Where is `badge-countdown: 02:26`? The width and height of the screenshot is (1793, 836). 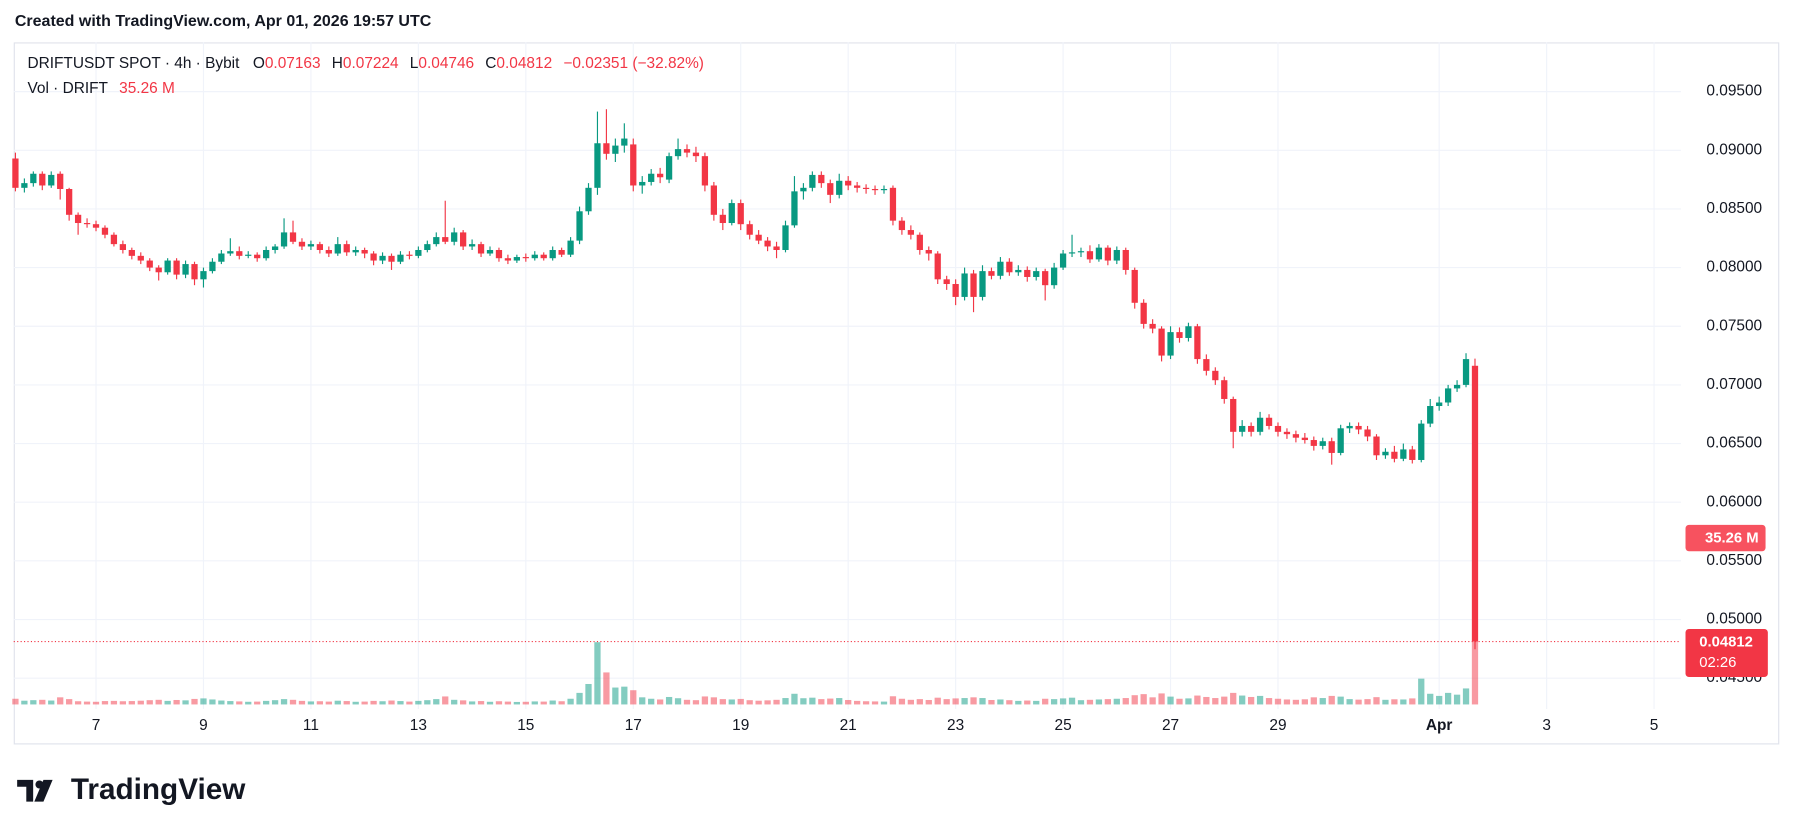 badge-countdown: 02:26 is located at coordinates (1717, 663).